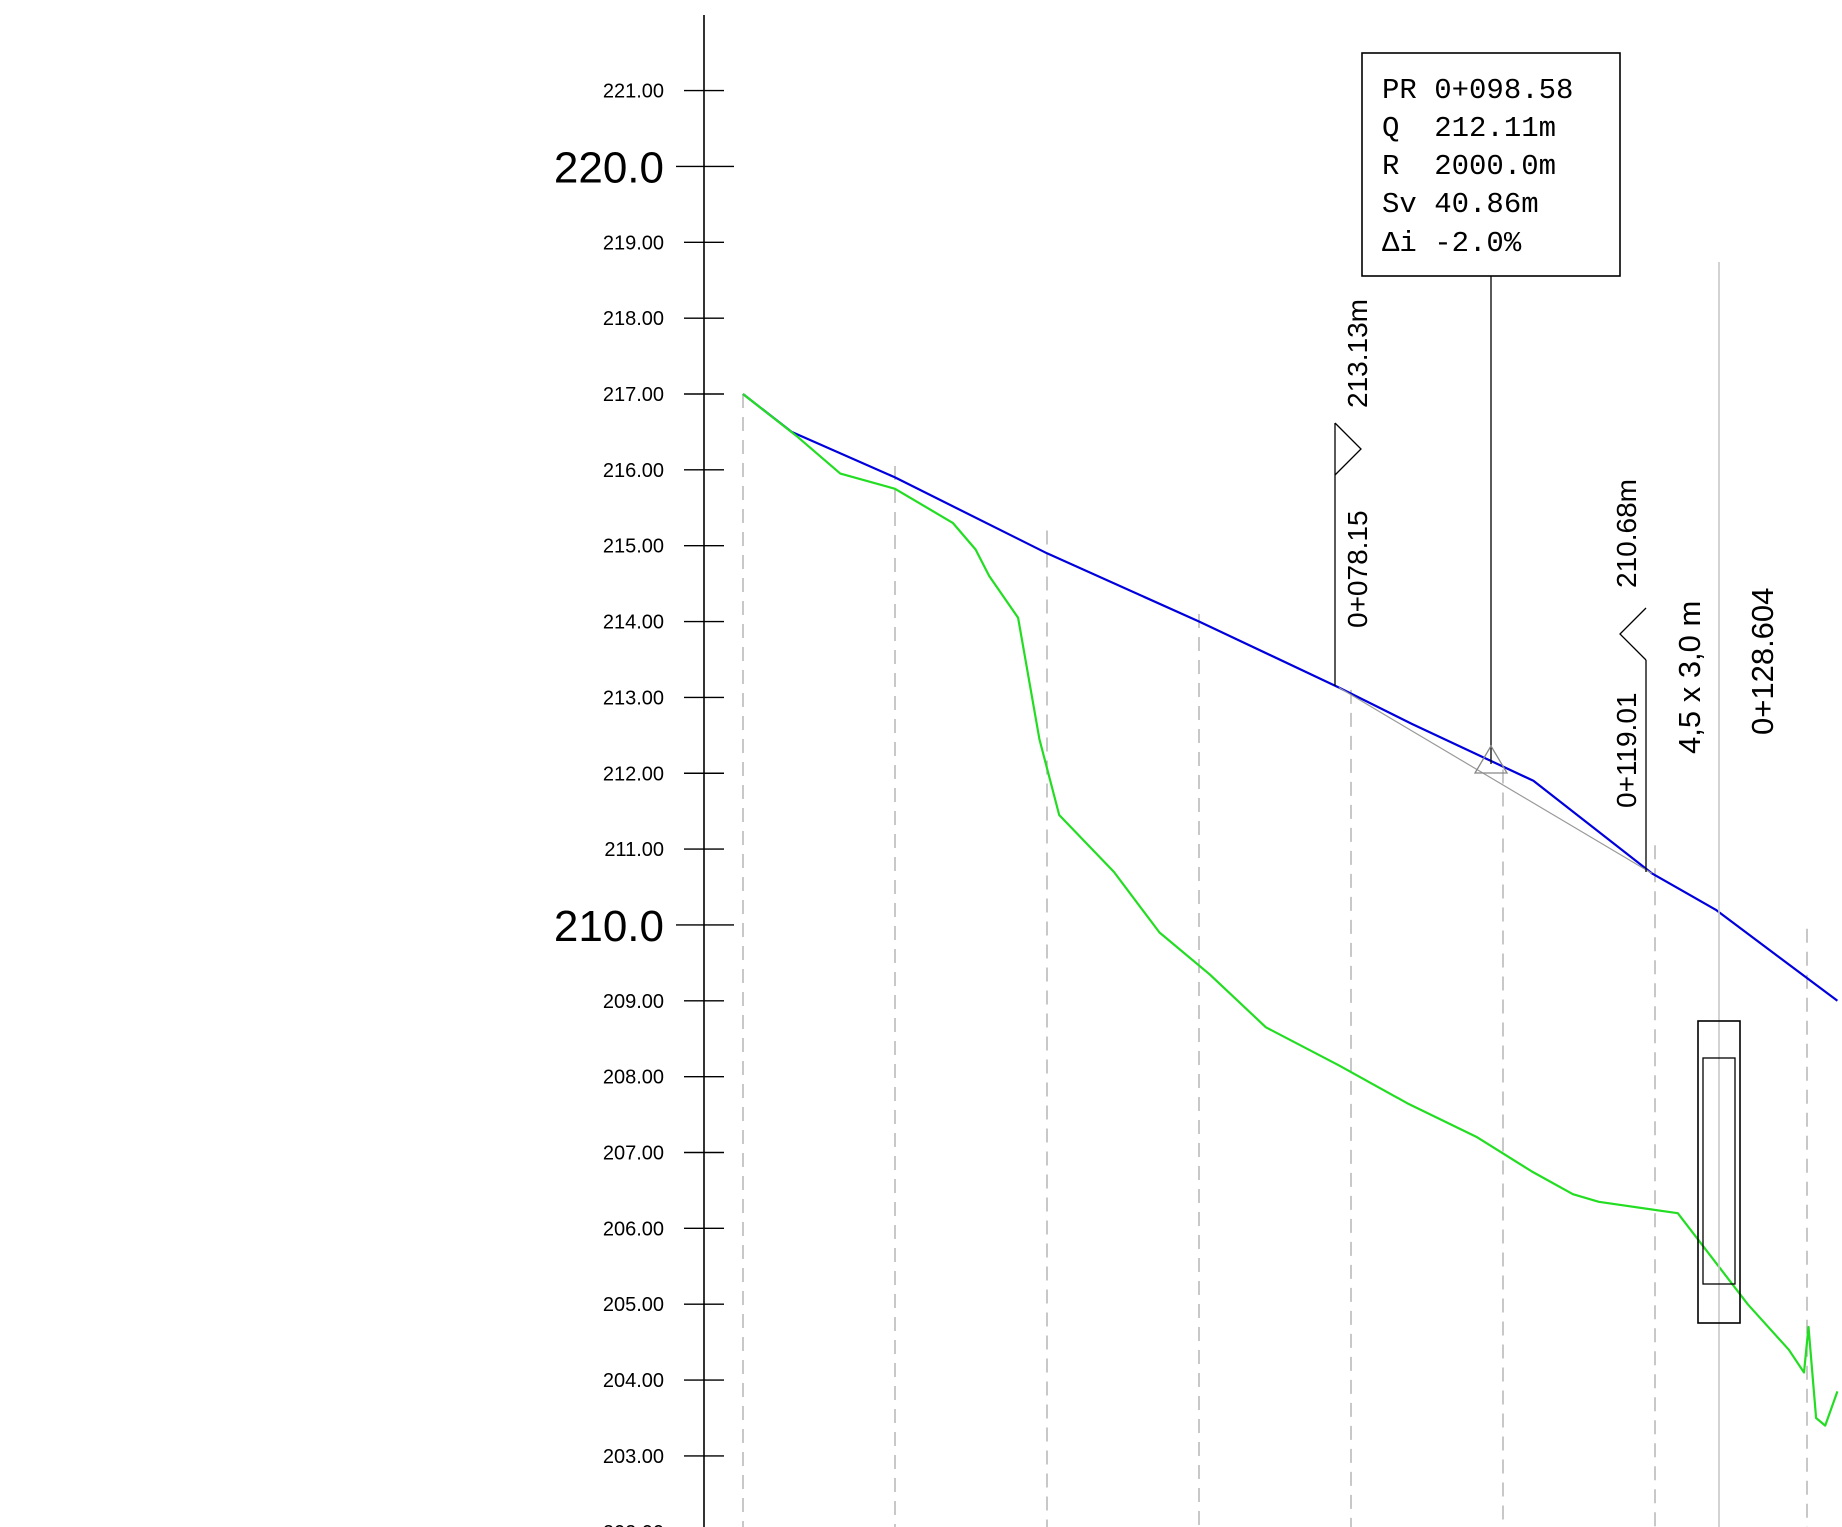 This screenshot has height=1527, width=1842. What do you see at coordinates (633, 1457) in the screenshot?
I see `minor-tick-label: 203.00` at bounding box center [633, 1457].